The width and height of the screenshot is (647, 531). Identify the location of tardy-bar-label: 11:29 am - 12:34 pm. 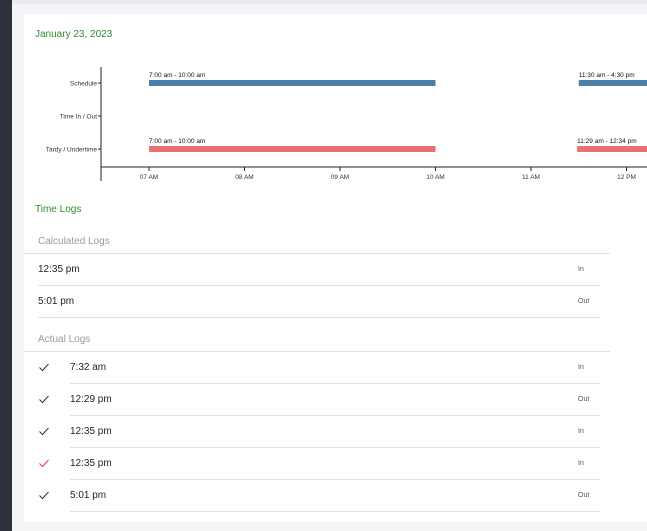
(607, 141).